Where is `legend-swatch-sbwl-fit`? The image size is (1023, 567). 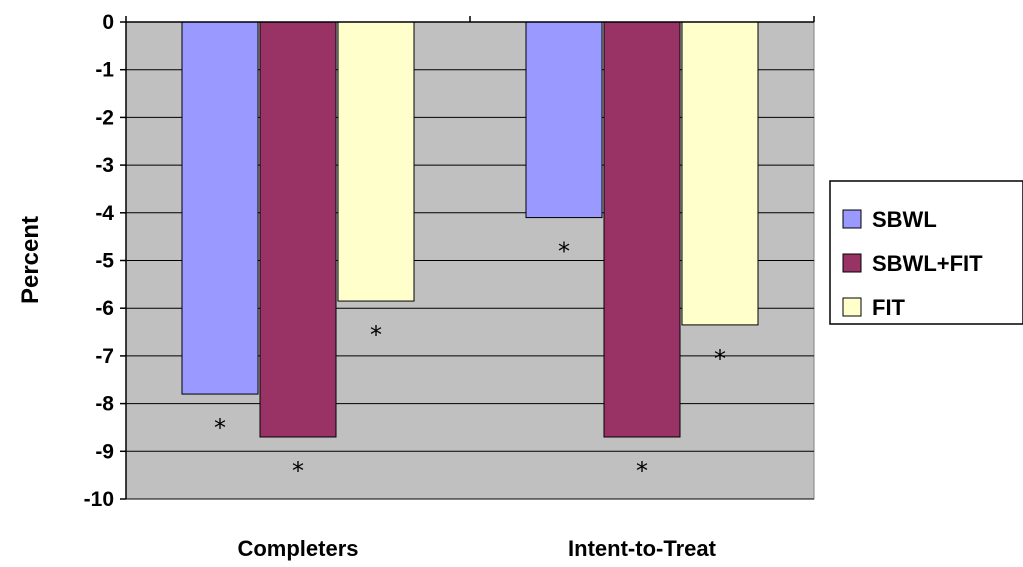
legend-swatch-sbwl-fit is located at coordinates (852, 263).